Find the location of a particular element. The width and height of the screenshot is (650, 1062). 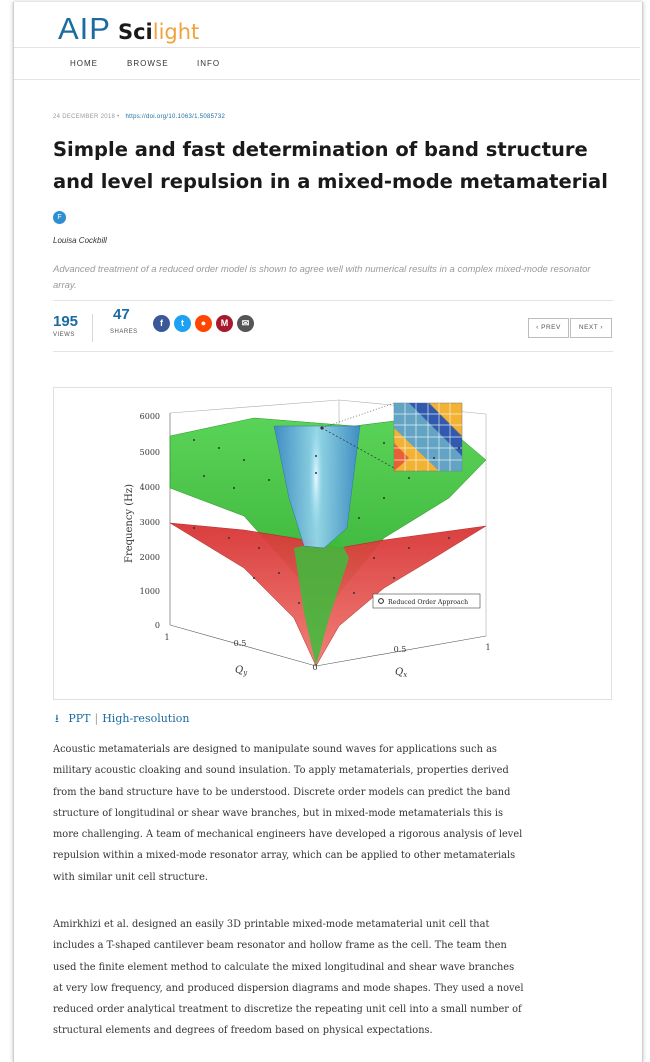

y-tick: 4000 is located at coordinates (150, 487).